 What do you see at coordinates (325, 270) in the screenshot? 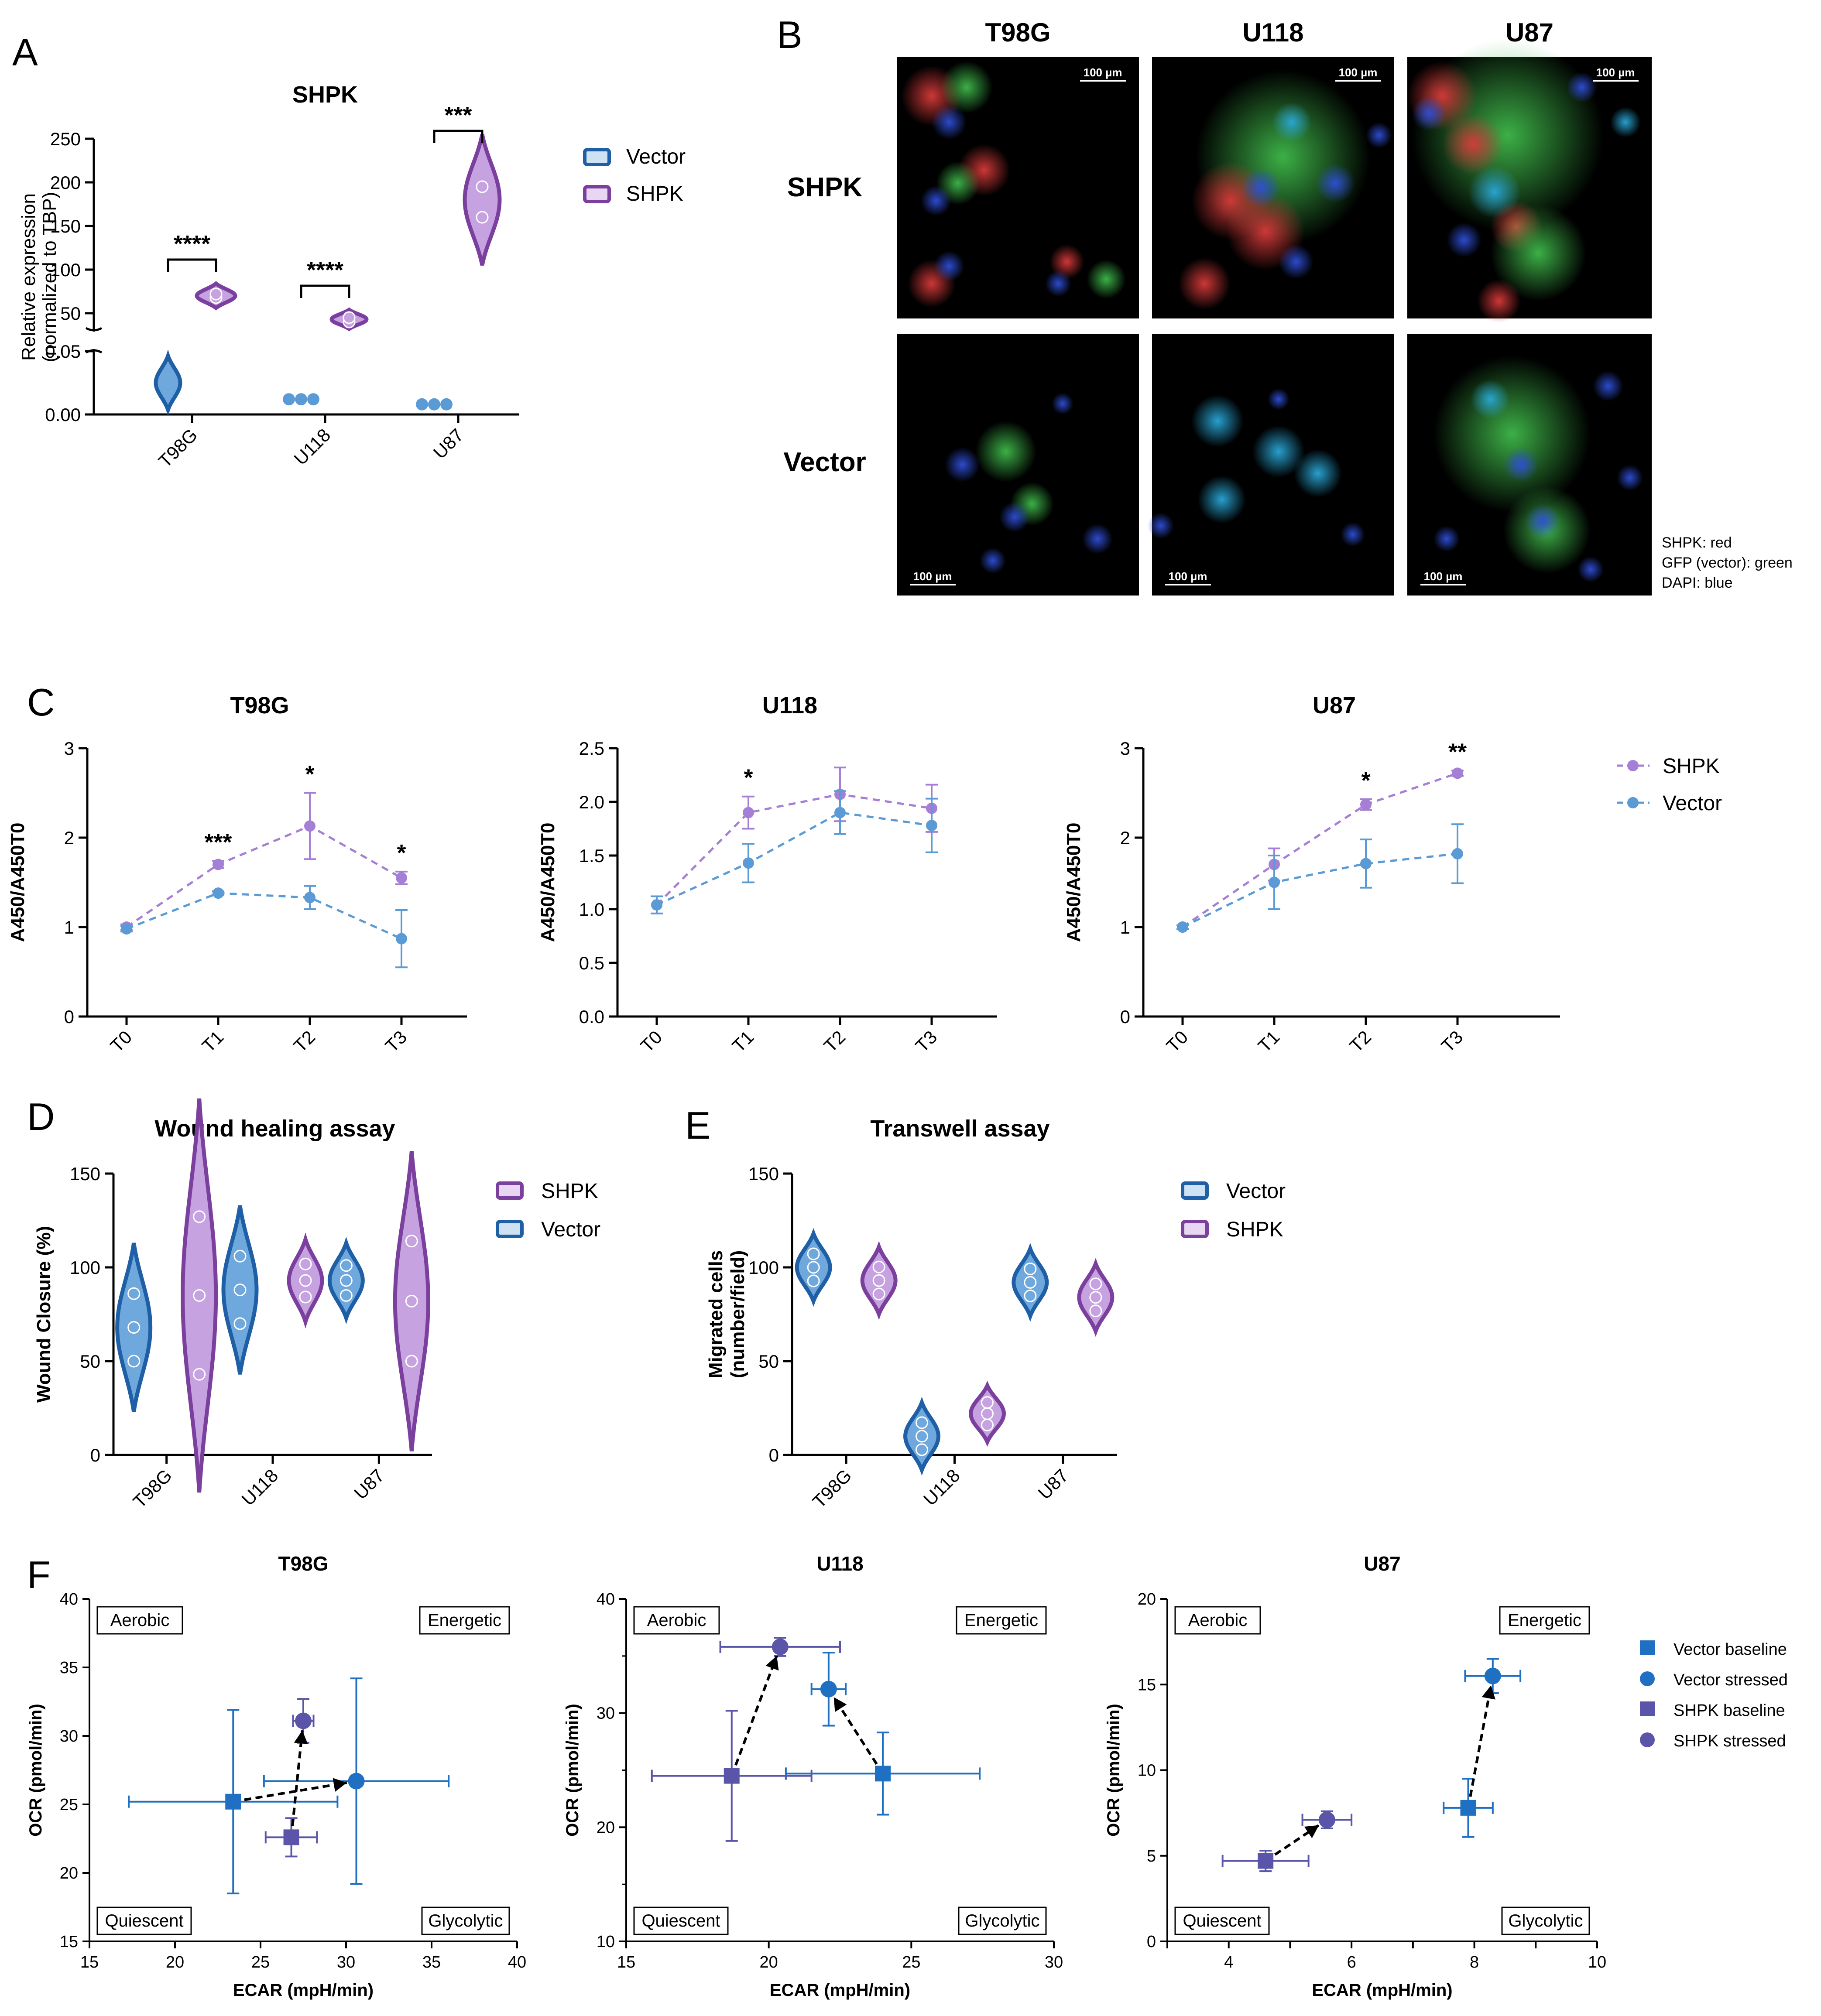
I see `significance-stars: ****` at bounding box center [325, 270].